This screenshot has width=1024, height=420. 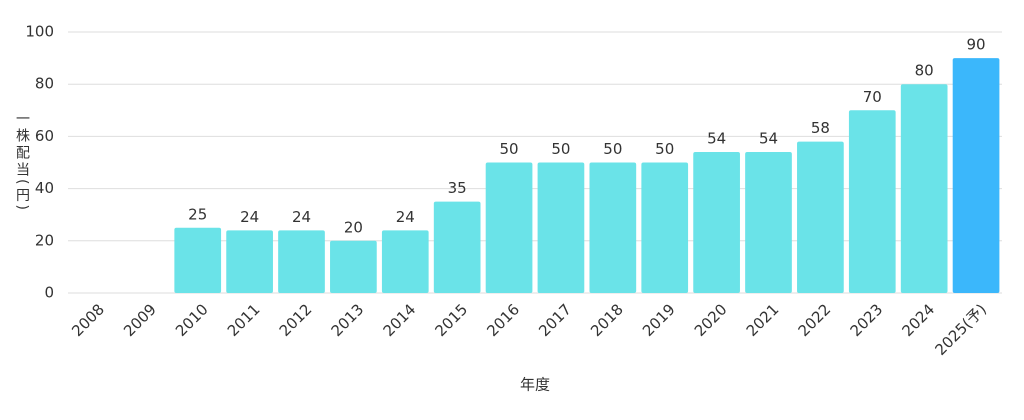 What do you see at coordinates (49, 293) in the screenshot?
I see `y-tick-label: 0` at bounding box center [49, 293].